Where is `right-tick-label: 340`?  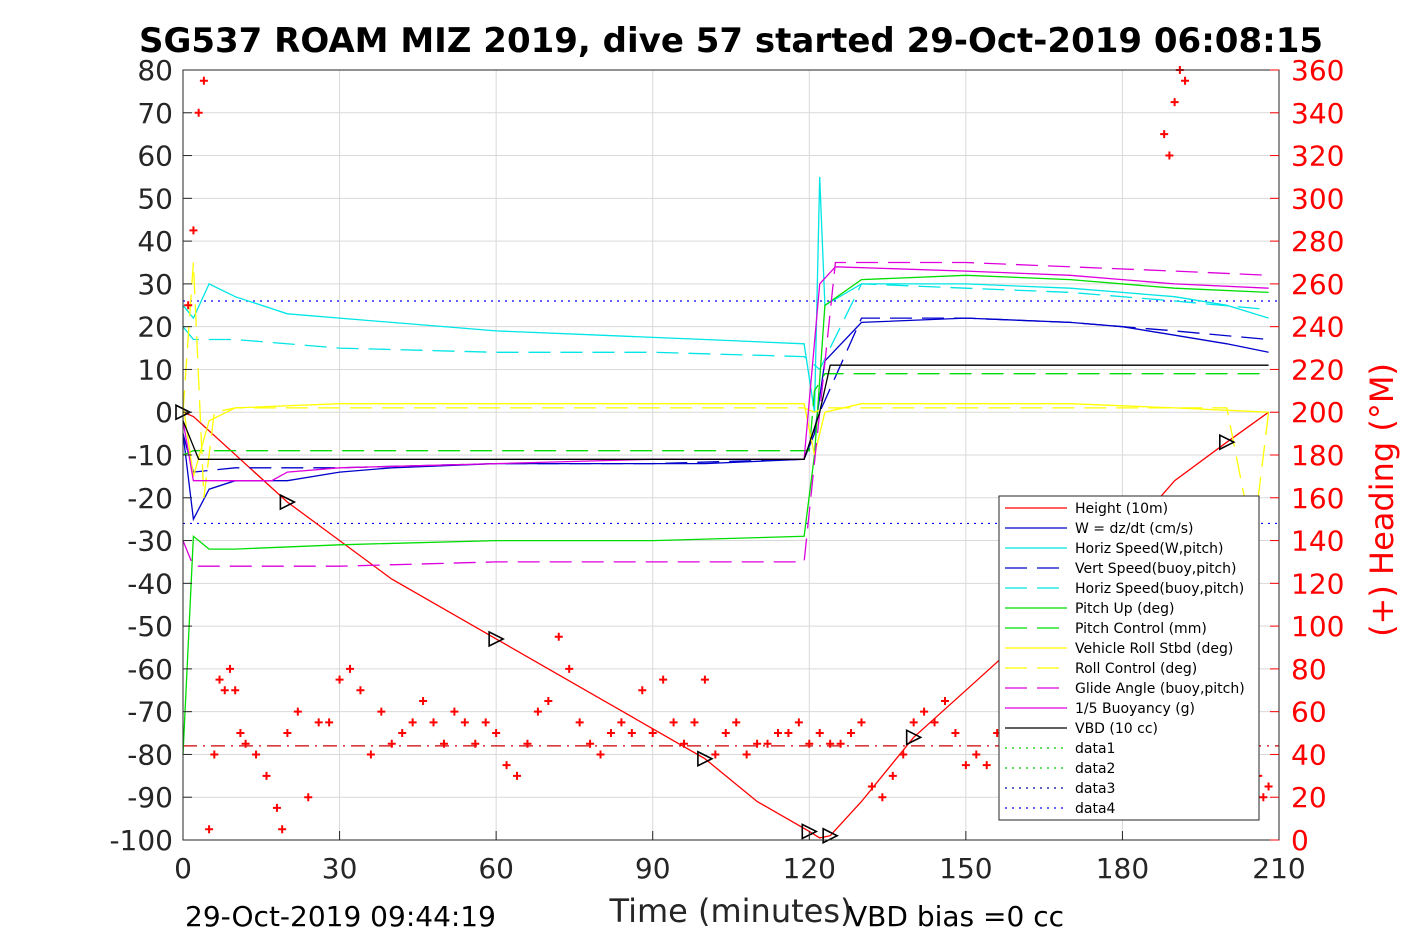 right-tick-label: 340 is located at coordinates (1317, 113).